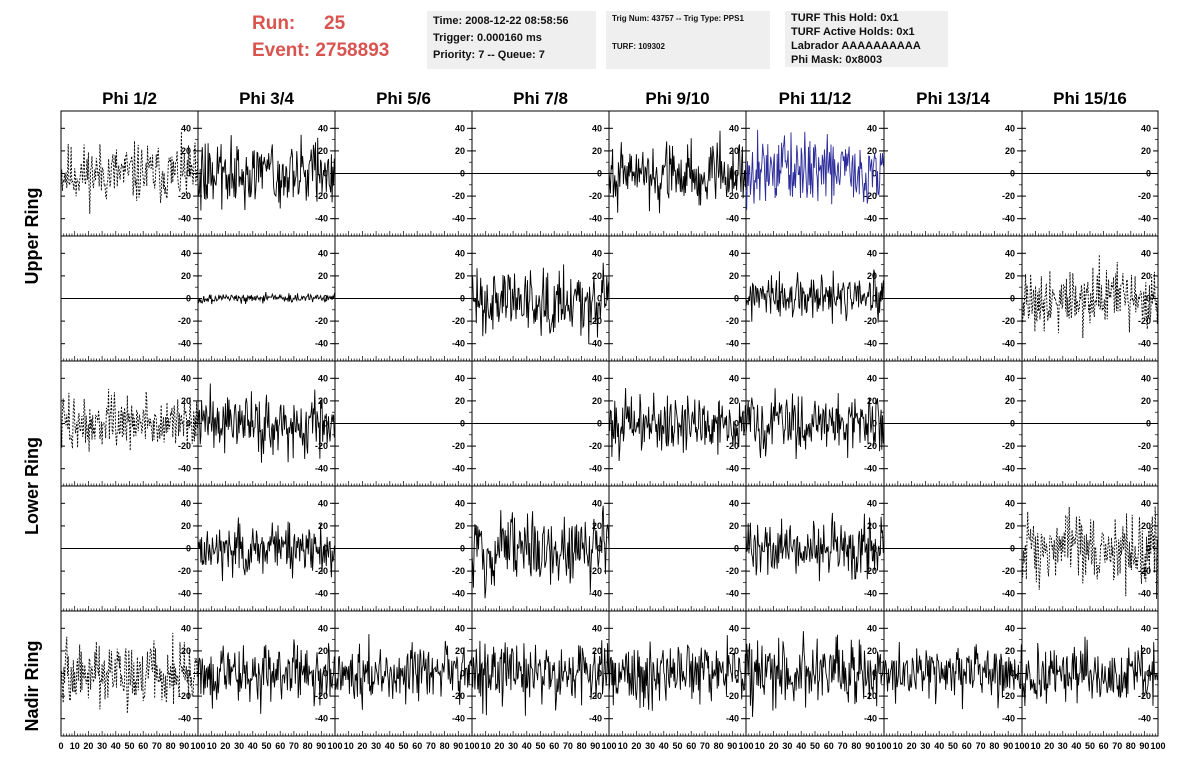 The image size is (1196, 772). Describe the element at coordinates (489, 55) in the screenshot. I see `priority-text: Priority: 7 -- Queue: 7` at that location.